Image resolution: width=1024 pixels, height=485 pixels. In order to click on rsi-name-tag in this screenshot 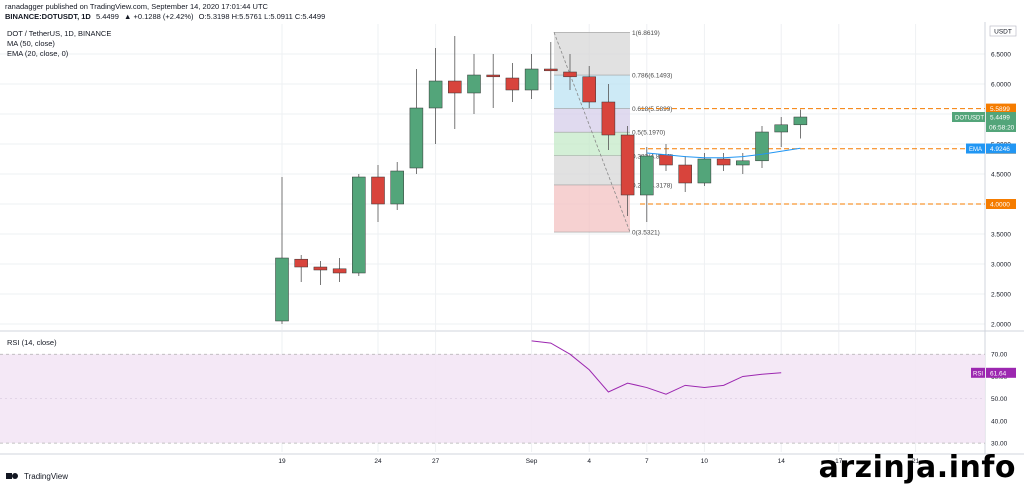, I will do `click(978, 372)`.